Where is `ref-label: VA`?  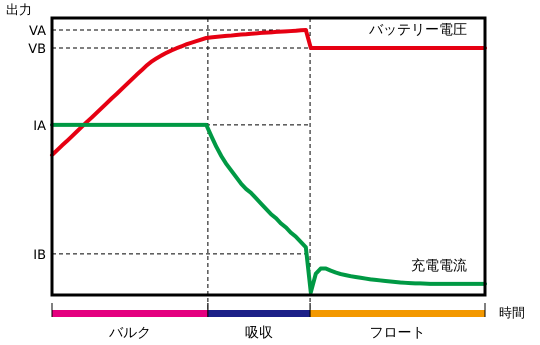
ref-label: VA is located at coordinates (37, 31).